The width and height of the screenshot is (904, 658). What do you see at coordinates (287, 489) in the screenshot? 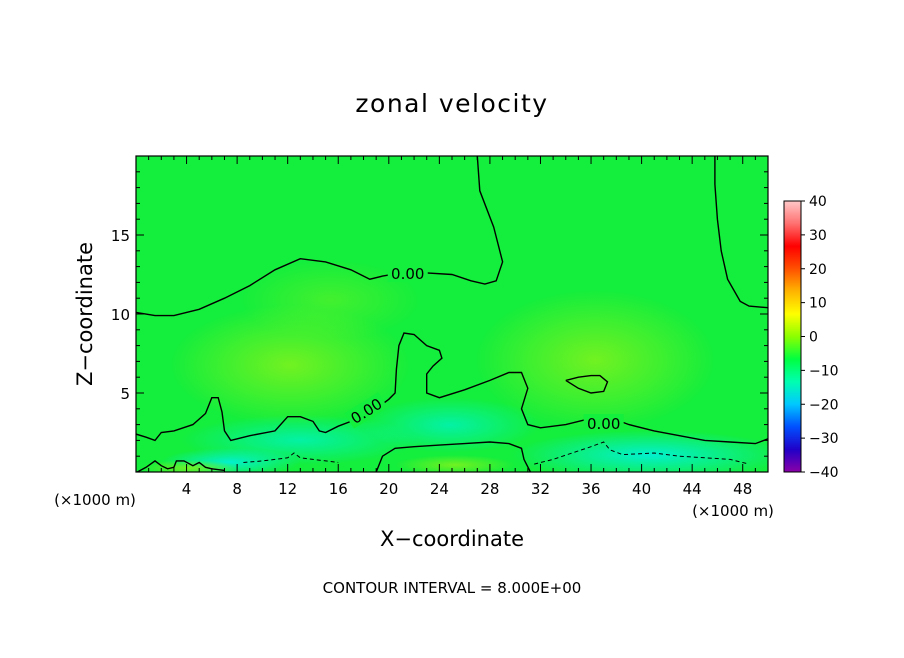
I see `x-tick-label: 12` at bounding box center [287, 489].